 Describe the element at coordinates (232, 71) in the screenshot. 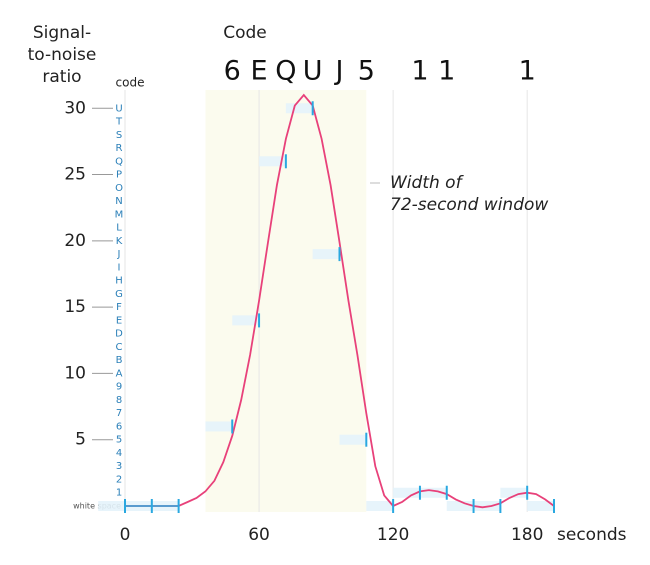

I see `code-letter: 6` at that location.